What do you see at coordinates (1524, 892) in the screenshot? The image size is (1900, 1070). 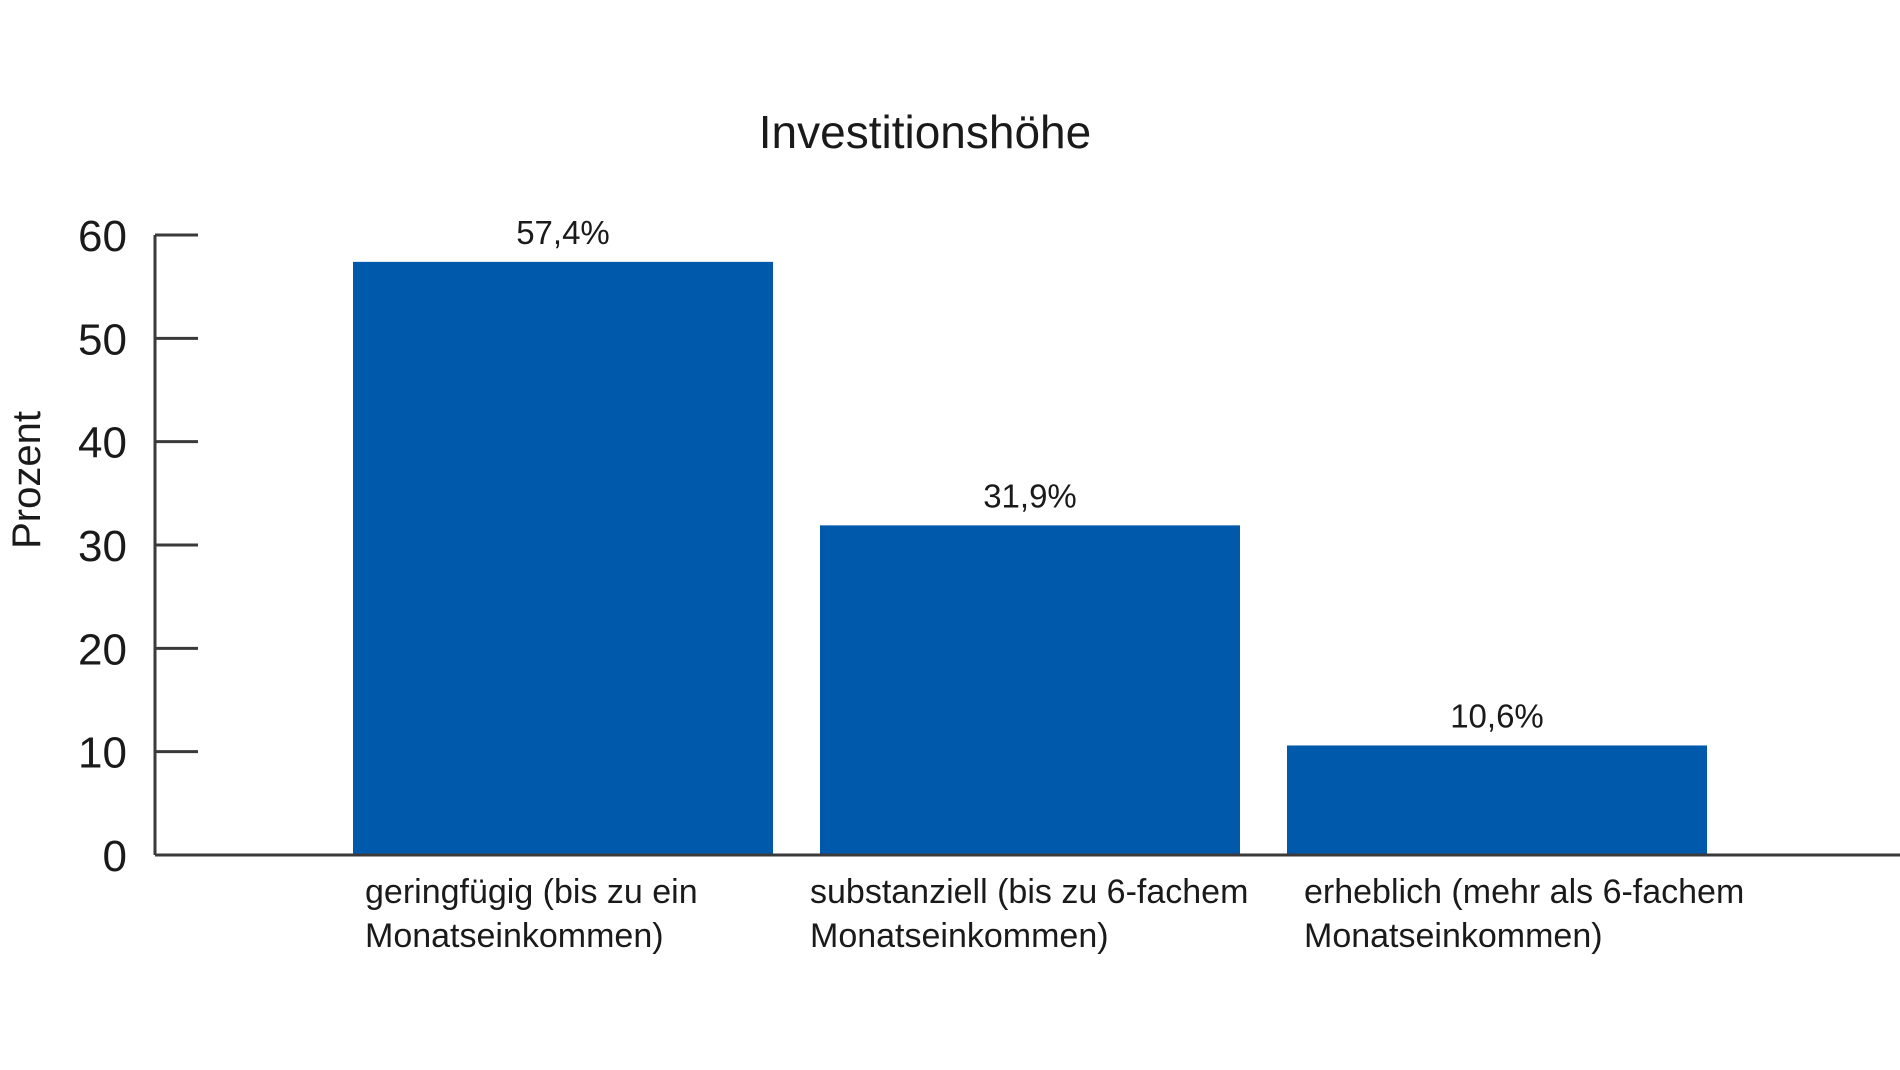 I see `x-category-label: erheblich (mehr als 6-fachem` at bounding box center [1524, 892].